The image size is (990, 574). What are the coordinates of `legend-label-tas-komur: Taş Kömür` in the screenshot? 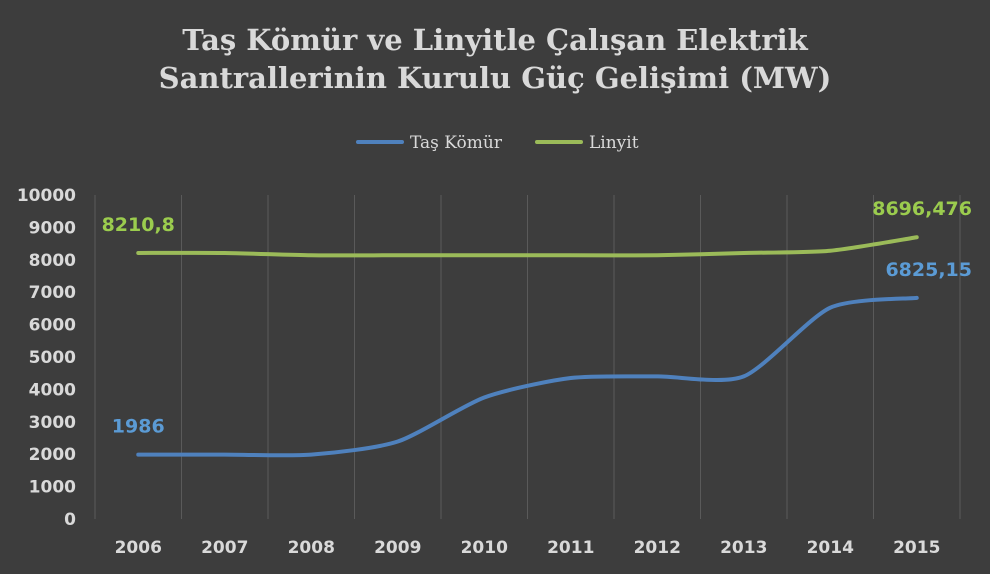 It's located at (456, 143).